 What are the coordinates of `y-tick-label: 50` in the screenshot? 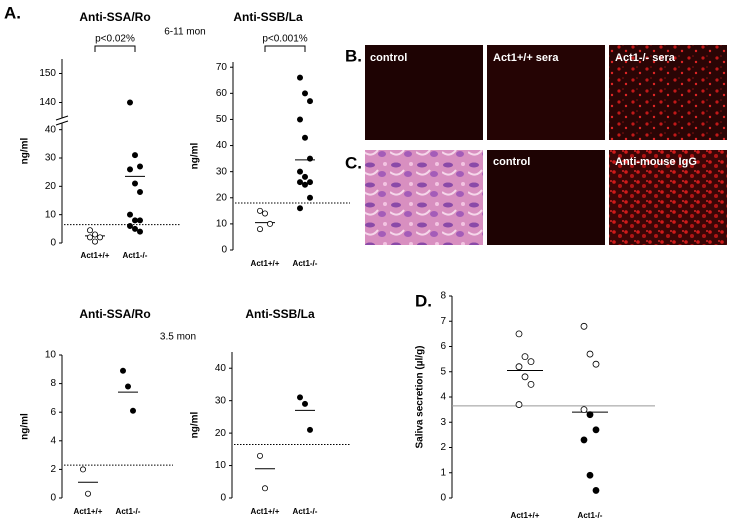 It's located at (222, 119).